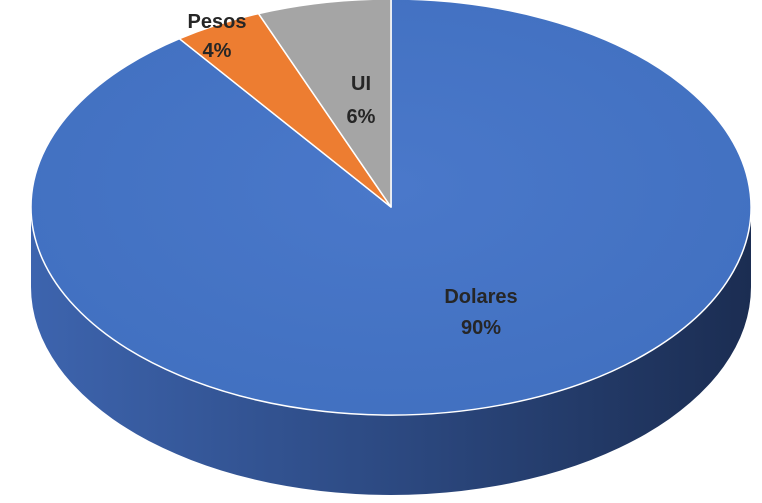 The height and width of the screenshot is (503, 762). Describe the element at coordinates (361, 84) in the screenshot. I see `slice-label-ui: UI` at that location.